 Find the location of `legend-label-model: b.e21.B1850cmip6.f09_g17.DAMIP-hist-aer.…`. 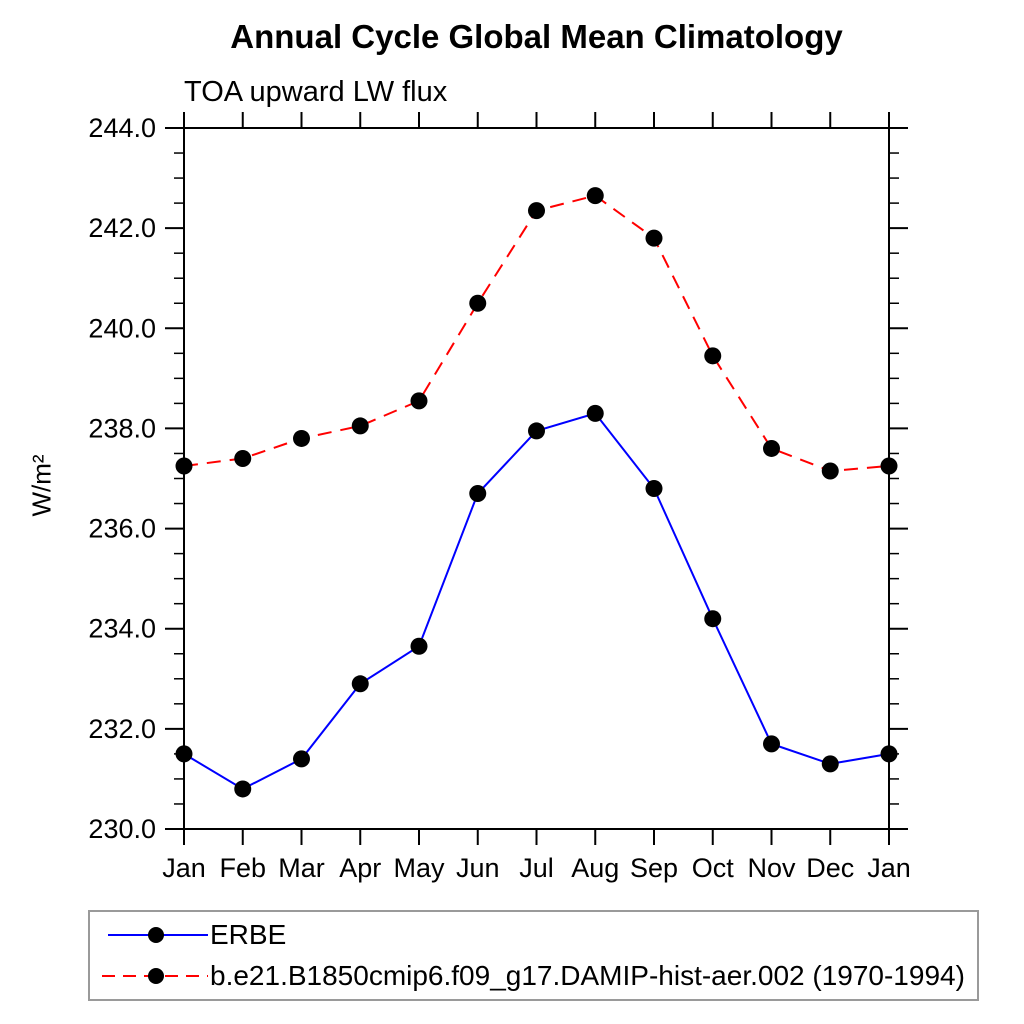

legend-label-model: b.e21.B1850cmip6.f09_g17.DAMIP-hist-aer.… is located at coordinates (587, 976).